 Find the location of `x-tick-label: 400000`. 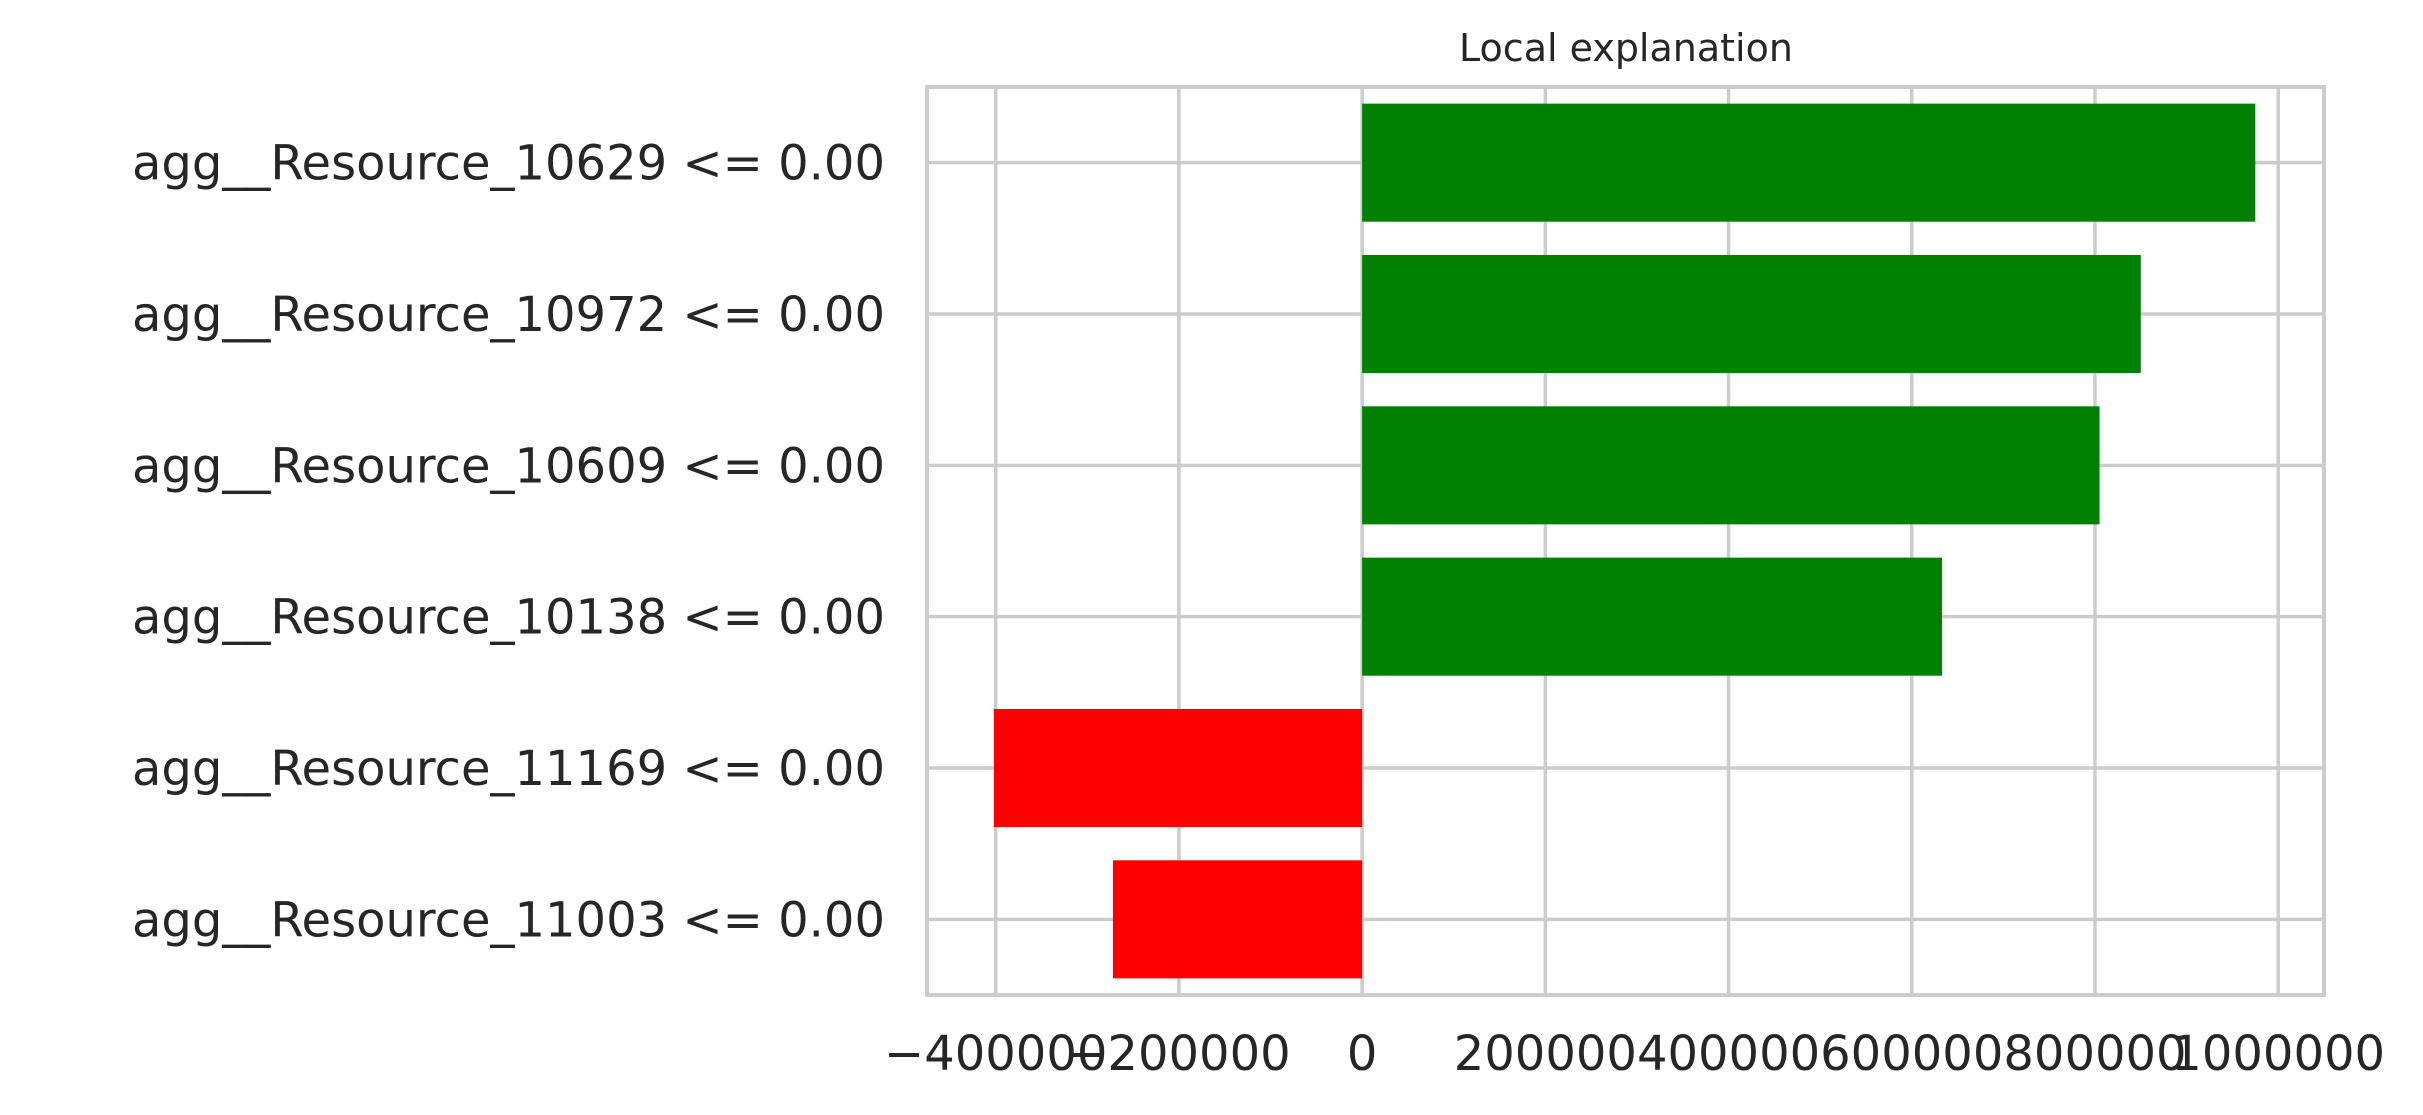

x-tick-label: 400000 is located at coordinates (1728, 1054).